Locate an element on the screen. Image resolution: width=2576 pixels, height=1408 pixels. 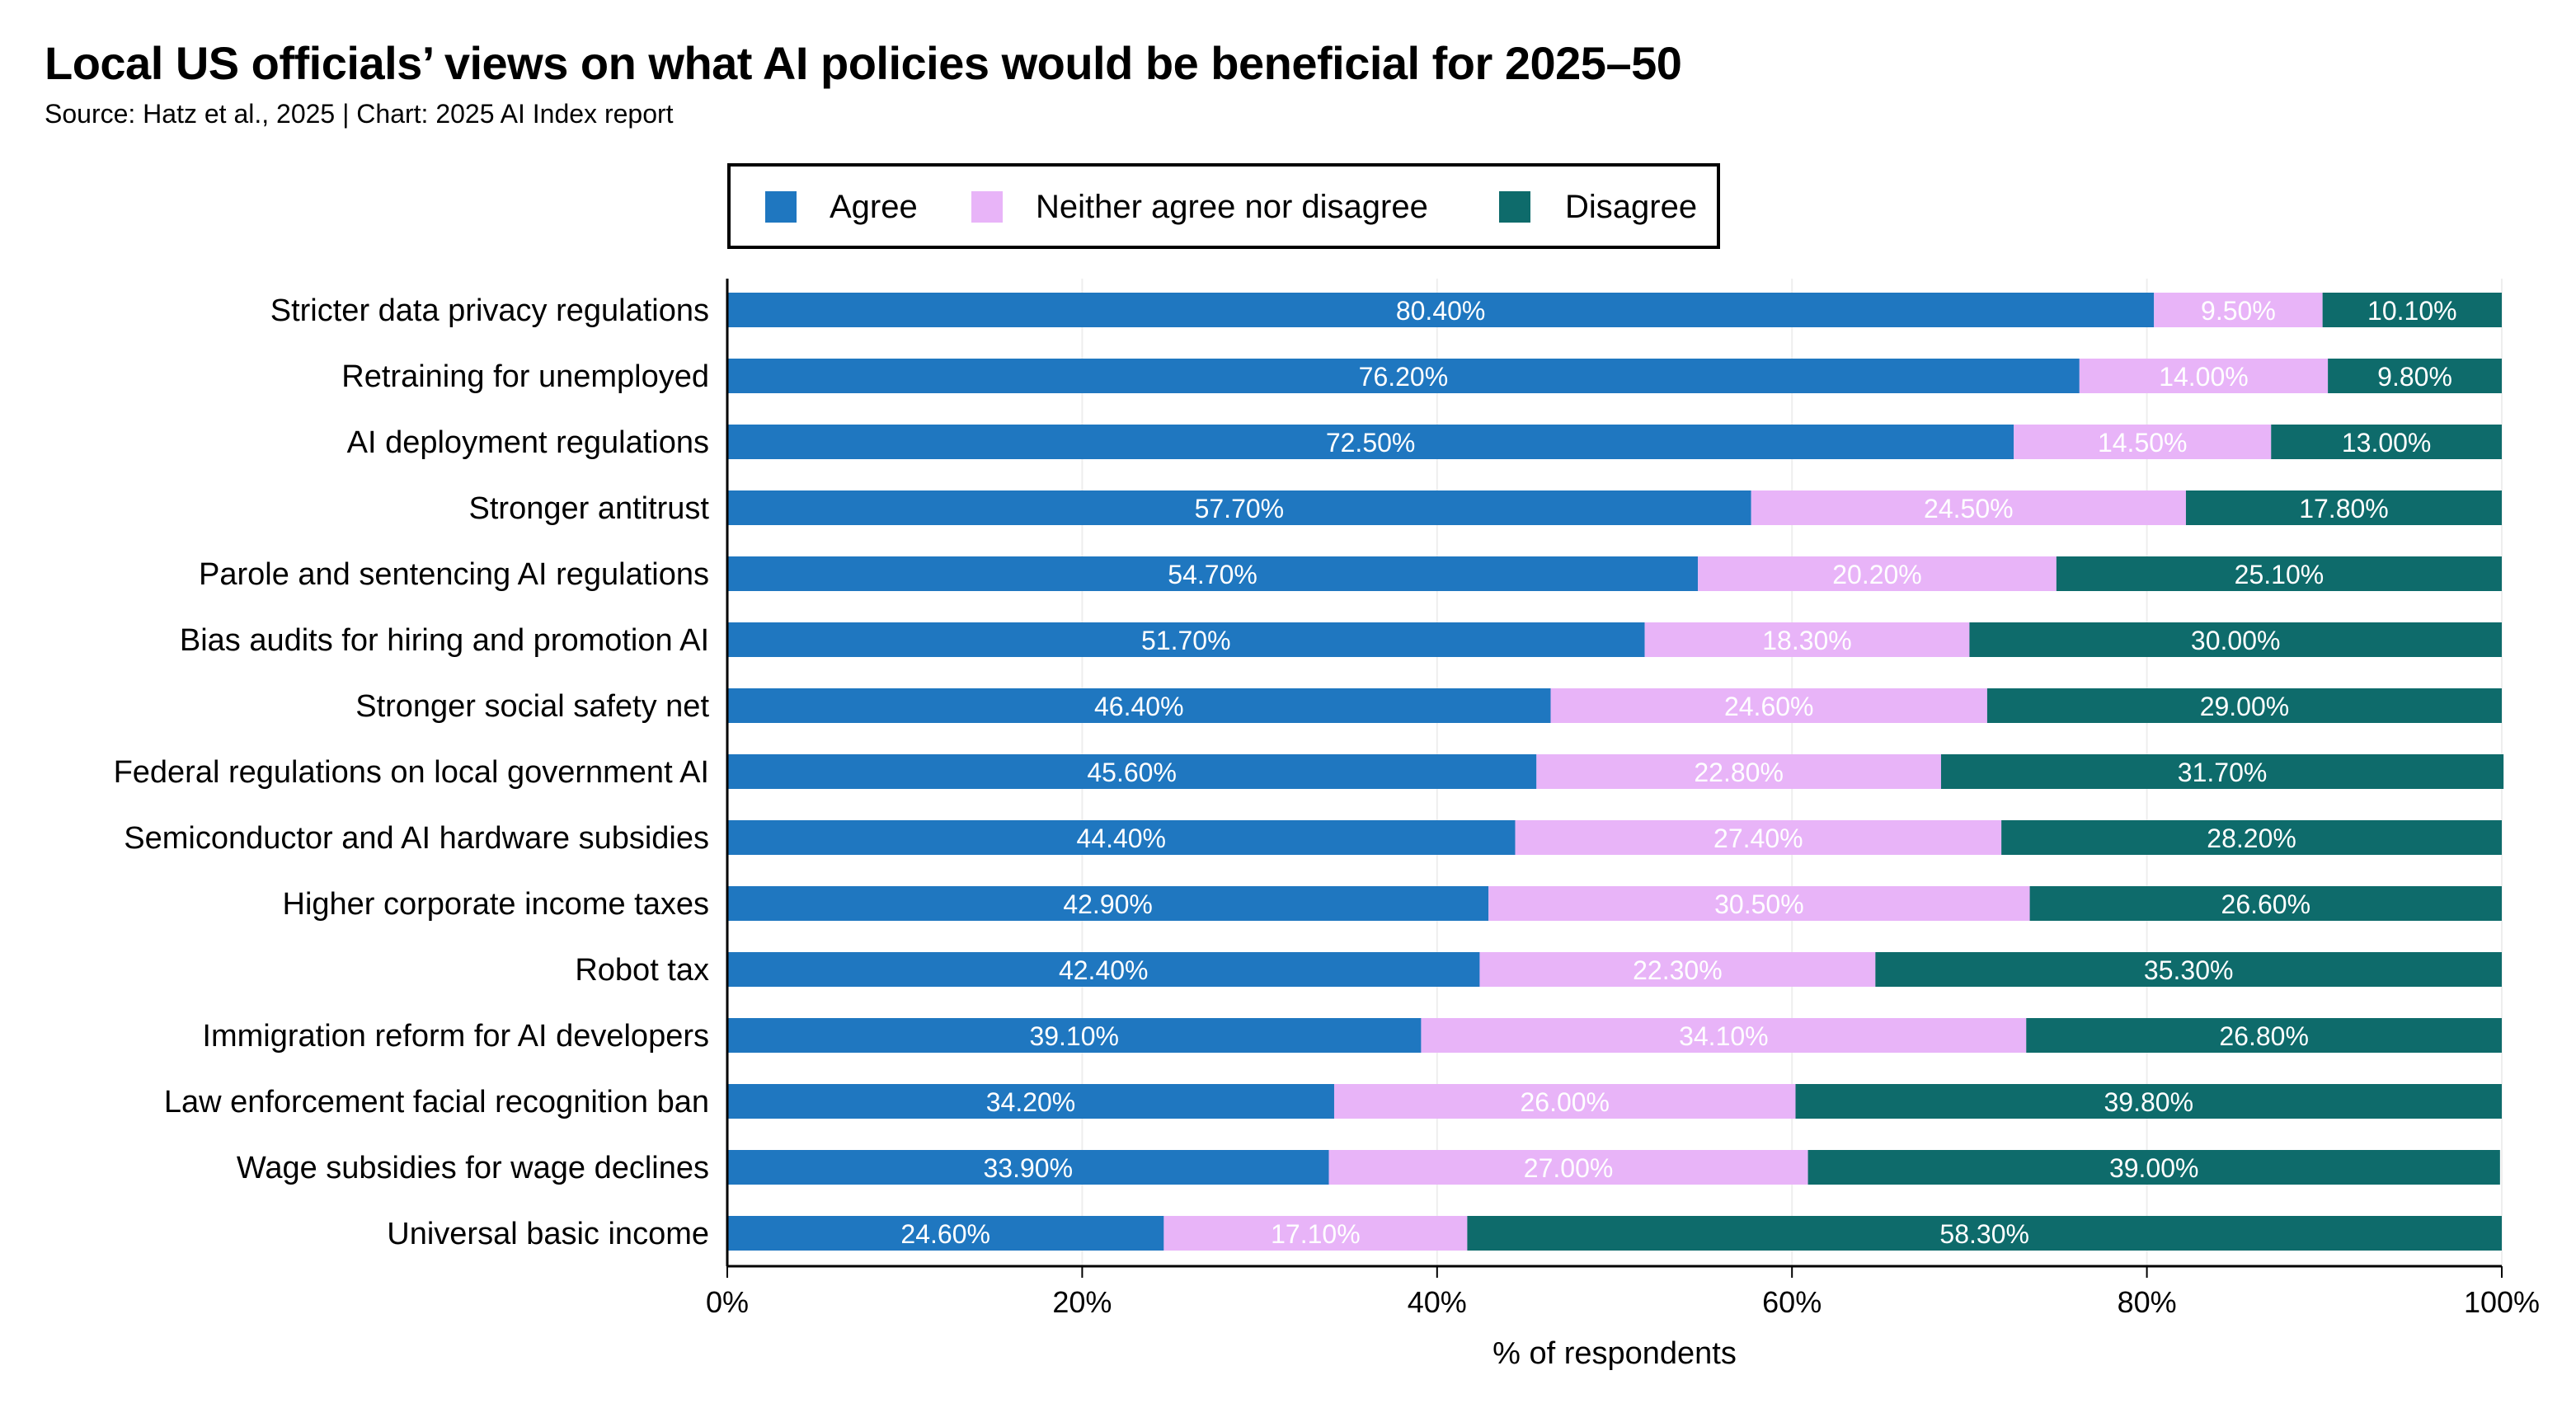
legend-label: Disagree is located at coordinates (1631, 207).